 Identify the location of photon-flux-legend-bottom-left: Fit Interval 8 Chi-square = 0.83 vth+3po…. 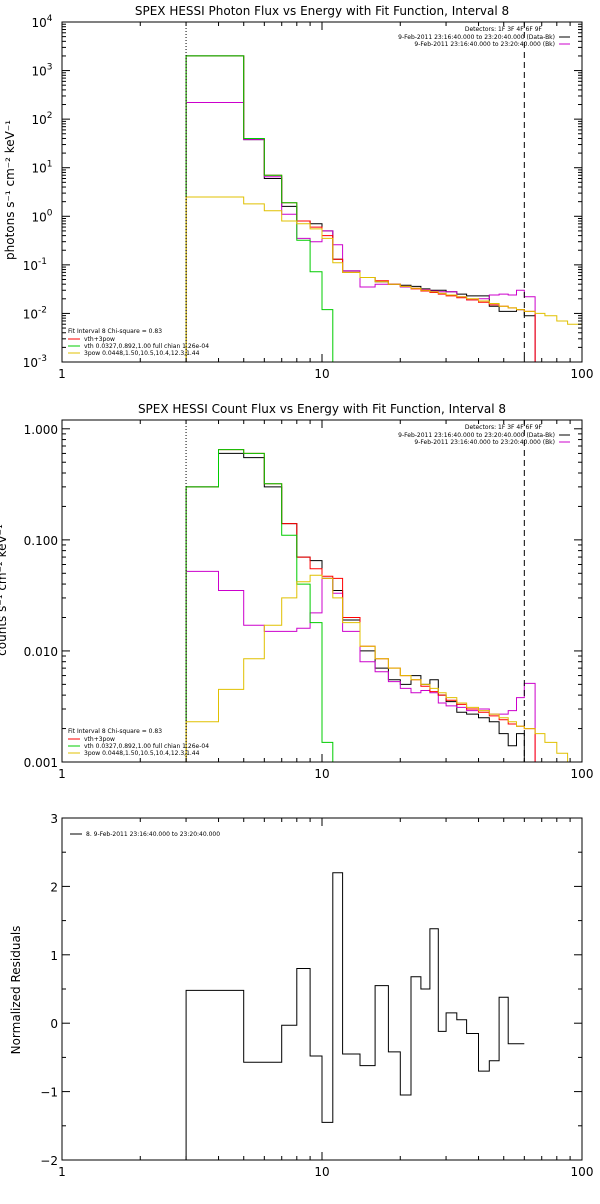
(138, 342).